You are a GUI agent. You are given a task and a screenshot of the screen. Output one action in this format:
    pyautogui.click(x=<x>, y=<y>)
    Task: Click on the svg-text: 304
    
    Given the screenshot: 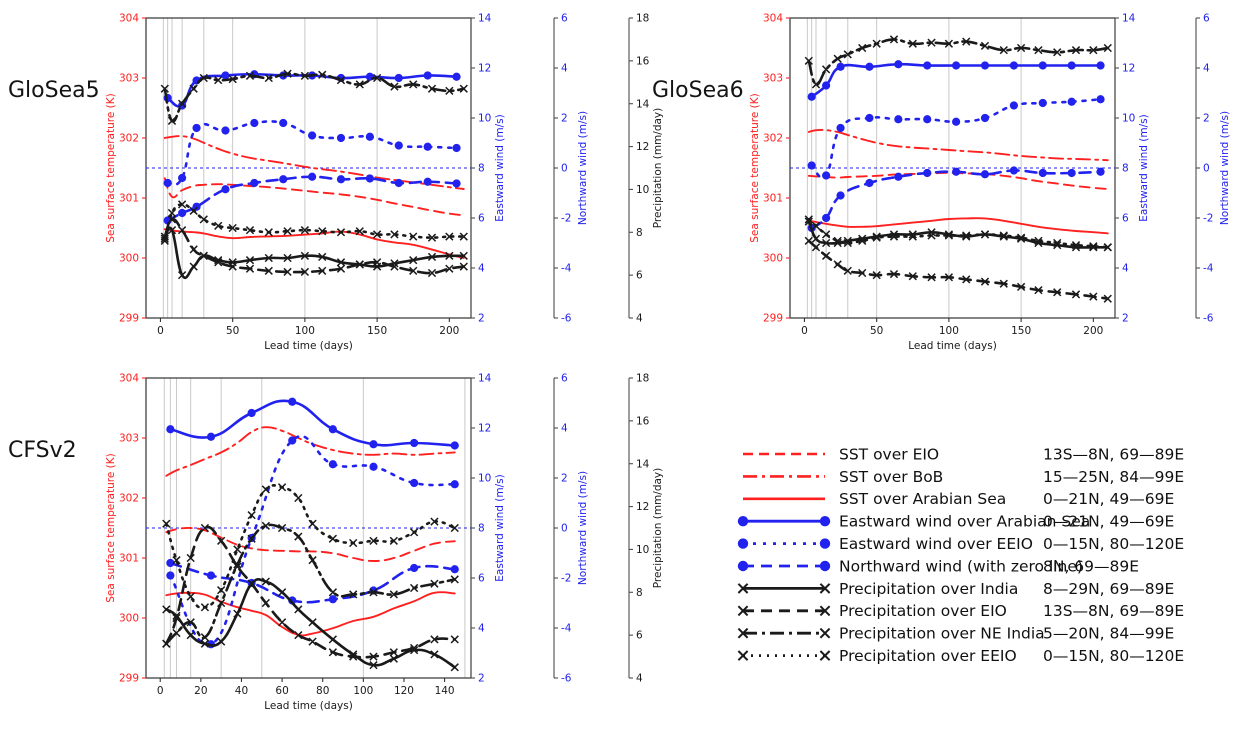 What is the action you would take?
    pyautogui.click(x=773, y=19)
    